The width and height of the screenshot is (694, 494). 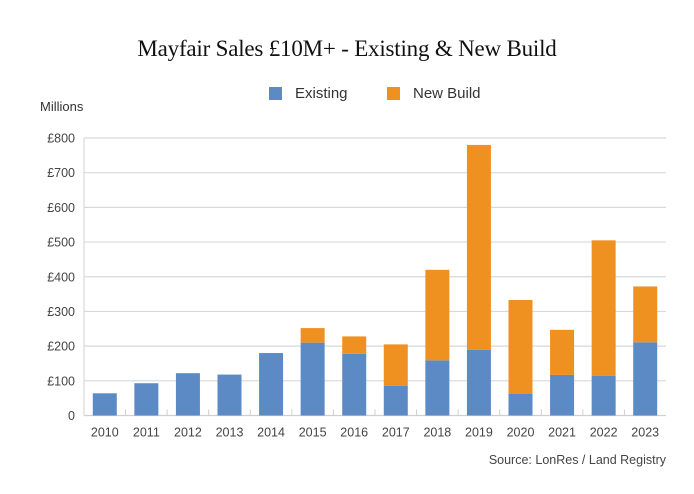 I want to click on x-tick-label: 2020, so click(x=521, y=433).